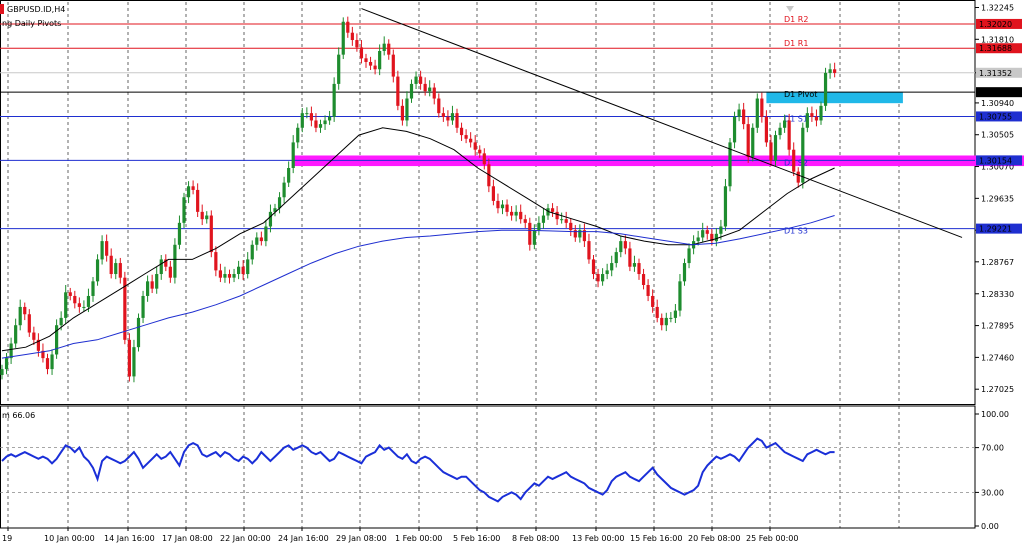 The height and width of the screenshot is (546, 1024). What do you see at coordinates (997, 135) in the screenshot?
I see `price-tick-label: 1.30505` at bounding box center [997, 135].